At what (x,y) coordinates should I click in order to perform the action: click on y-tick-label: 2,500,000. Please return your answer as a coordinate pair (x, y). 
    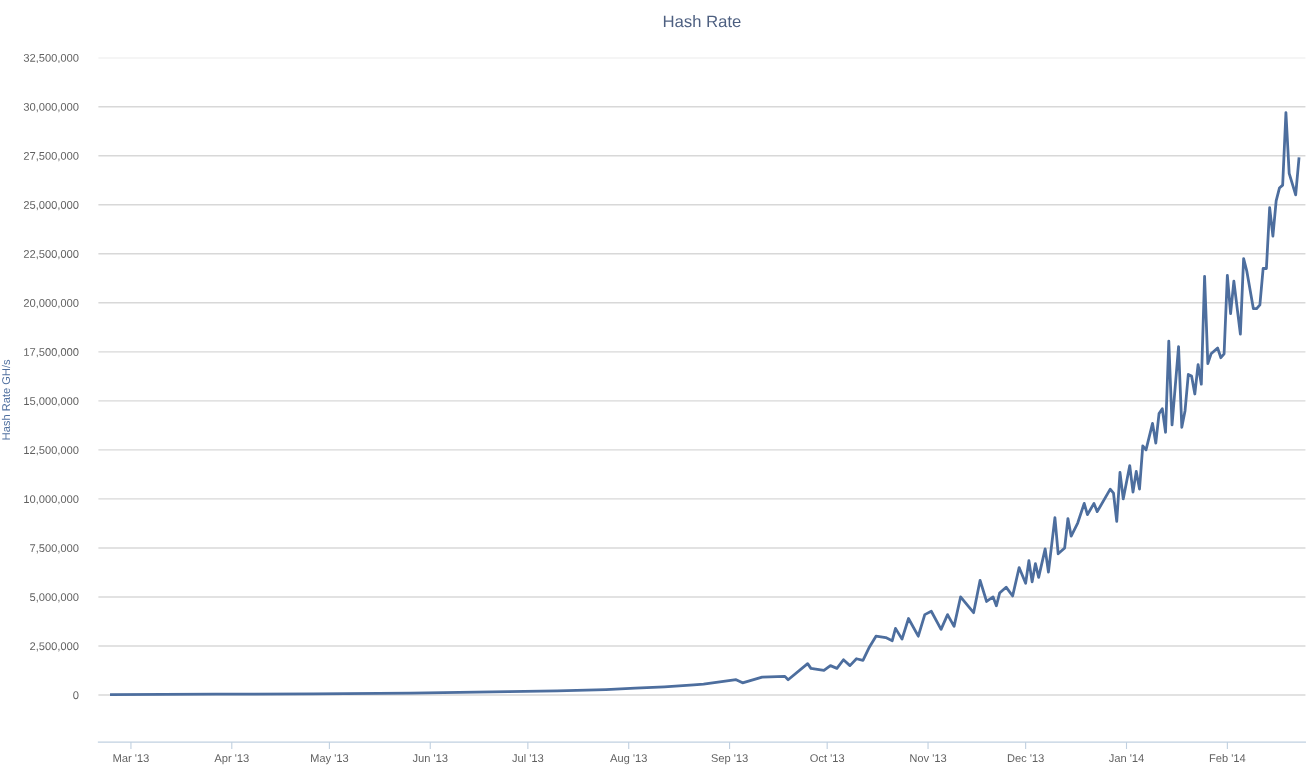
    Looking at the image, I should click on (54, 647).